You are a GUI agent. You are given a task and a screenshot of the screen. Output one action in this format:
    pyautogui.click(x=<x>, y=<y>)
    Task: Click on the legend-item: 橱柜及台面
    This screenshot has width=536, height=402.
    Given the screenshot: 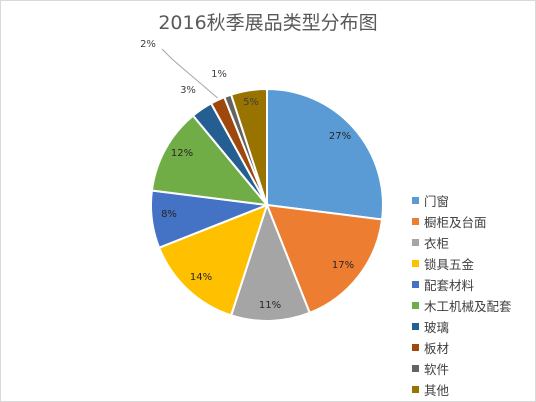 What is the action you would take?
    pyautogui.click(x=462, y=221)
    